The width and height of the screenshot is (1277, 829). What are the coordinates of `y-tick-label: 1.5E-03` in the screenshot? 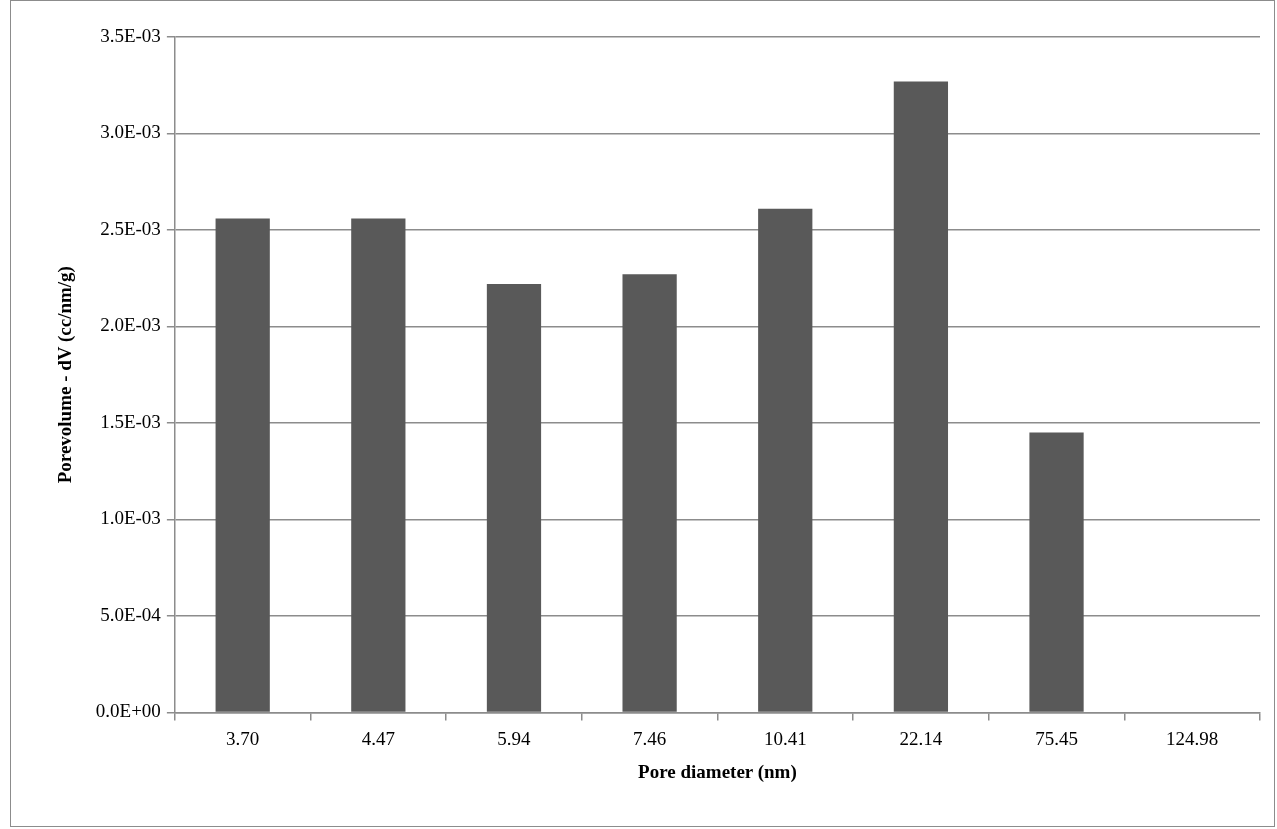 It's located at (130, 421).